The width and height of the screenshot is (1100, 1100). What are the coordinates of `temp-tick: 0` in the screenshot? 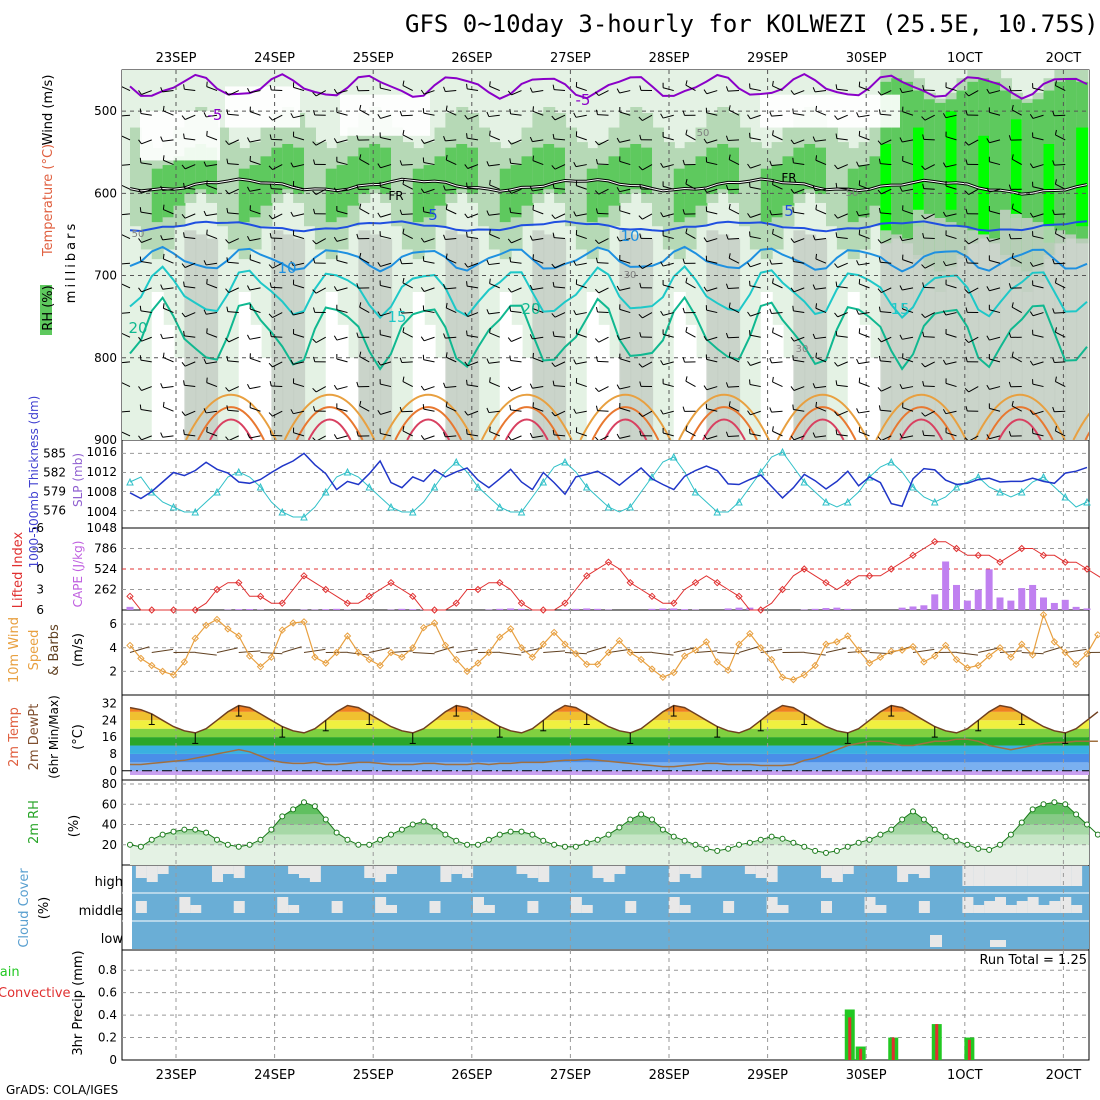 It's located at (113, 771).